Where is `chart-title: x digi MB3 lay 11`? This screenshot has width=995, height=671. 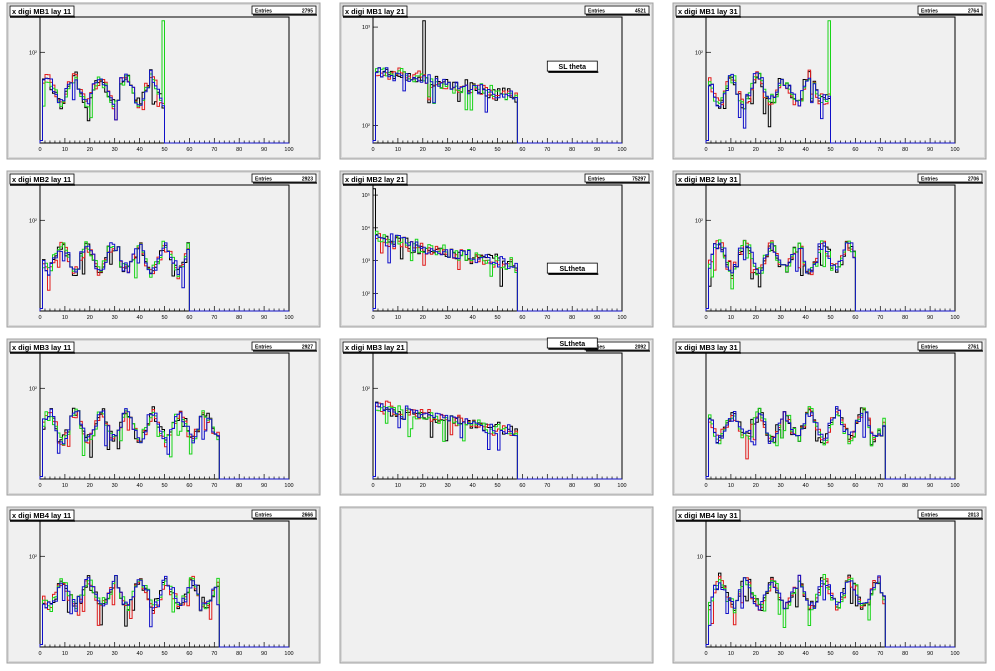 chart-title: x digi MB3 lay 11 is located at coordinates (41, 347).